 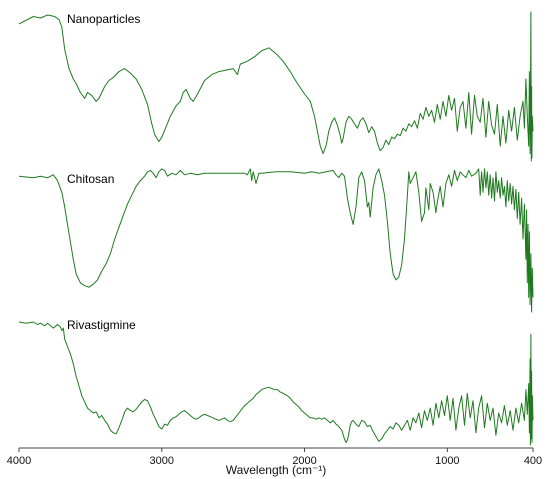 I want to click on x-axis: 4000 3000 2000 1000 400, so click(x=274, y=457).